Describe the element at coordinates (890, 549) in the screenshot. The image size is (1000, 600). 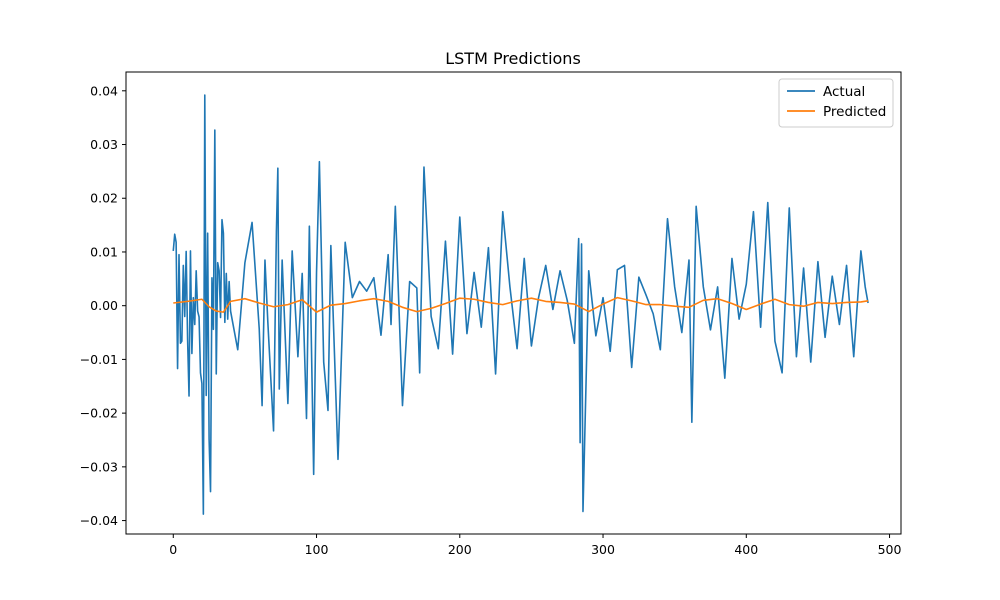
I see `x-tick-label: 500` at that location.